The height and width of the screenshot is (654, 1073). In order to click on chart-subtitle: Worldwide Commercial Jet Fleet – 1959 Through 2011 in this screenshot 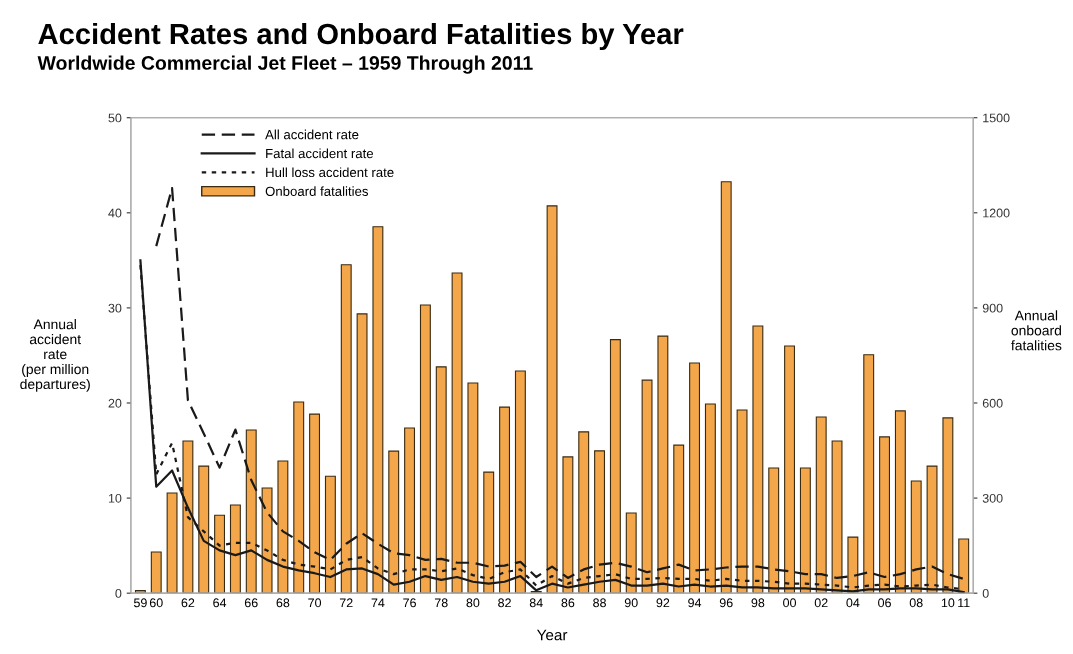, I will do `click(285, 64)`.